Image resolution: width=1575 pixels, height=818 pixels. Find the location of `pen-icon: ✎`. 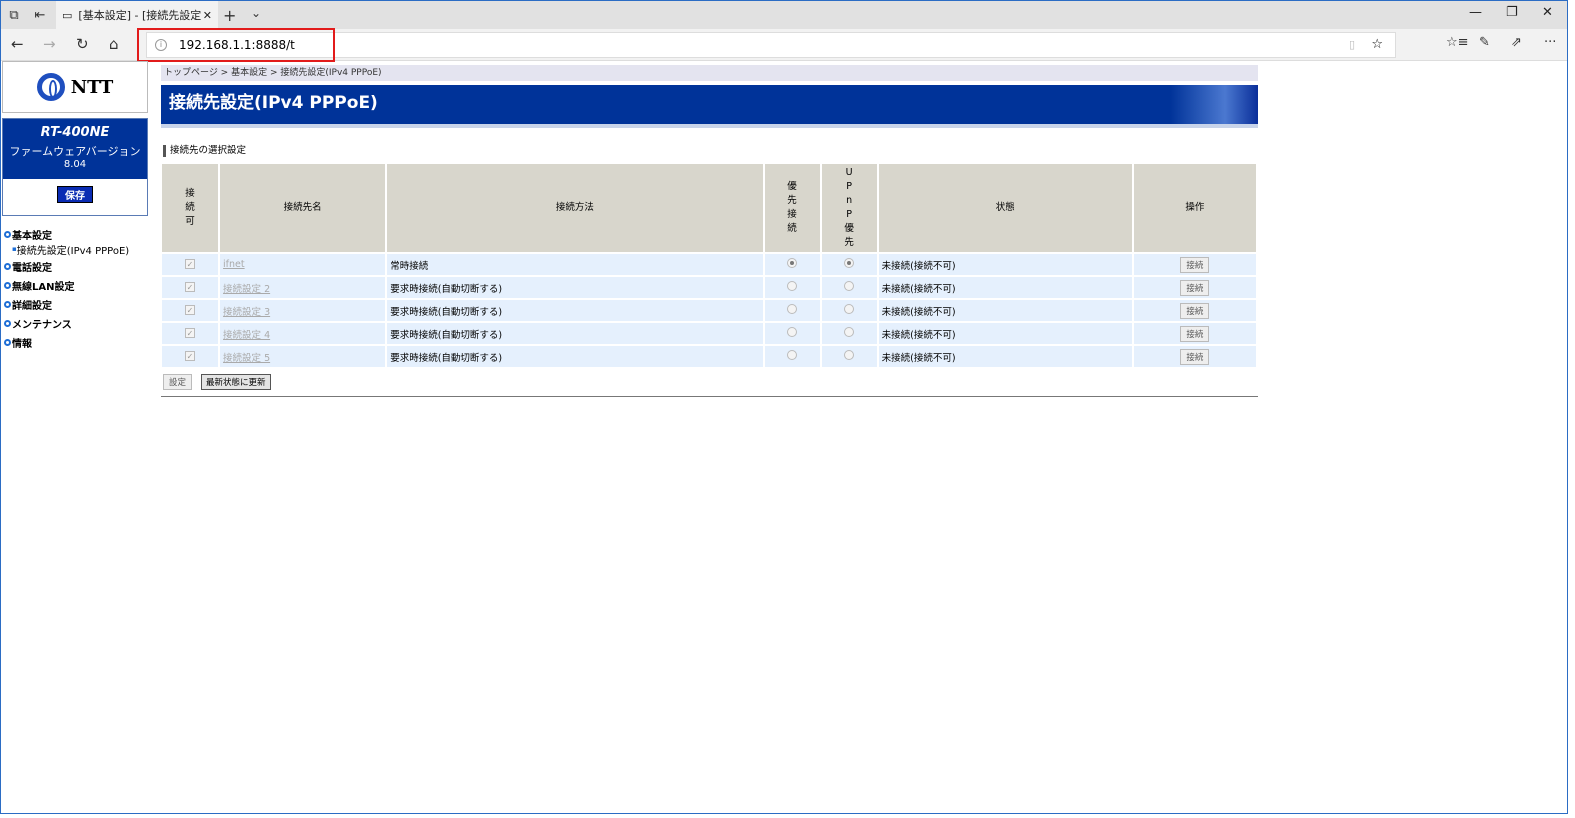

pen-icon: ✎ is located at coordinates (1484, 42).